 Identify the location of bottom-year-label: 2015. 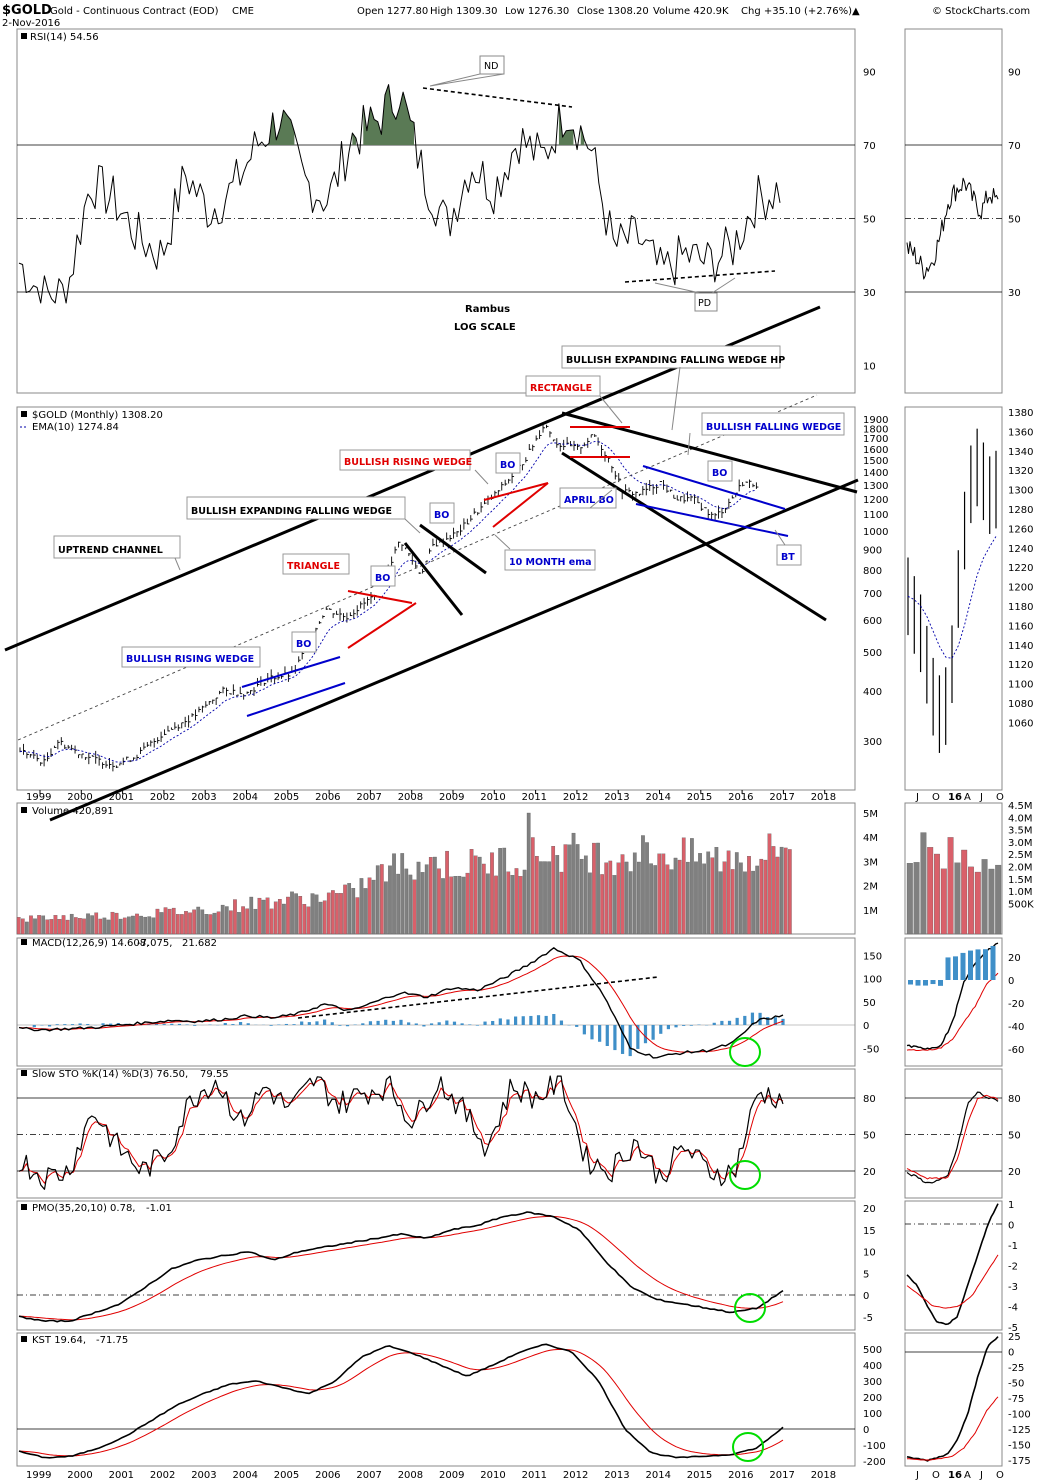
(699, 1475).